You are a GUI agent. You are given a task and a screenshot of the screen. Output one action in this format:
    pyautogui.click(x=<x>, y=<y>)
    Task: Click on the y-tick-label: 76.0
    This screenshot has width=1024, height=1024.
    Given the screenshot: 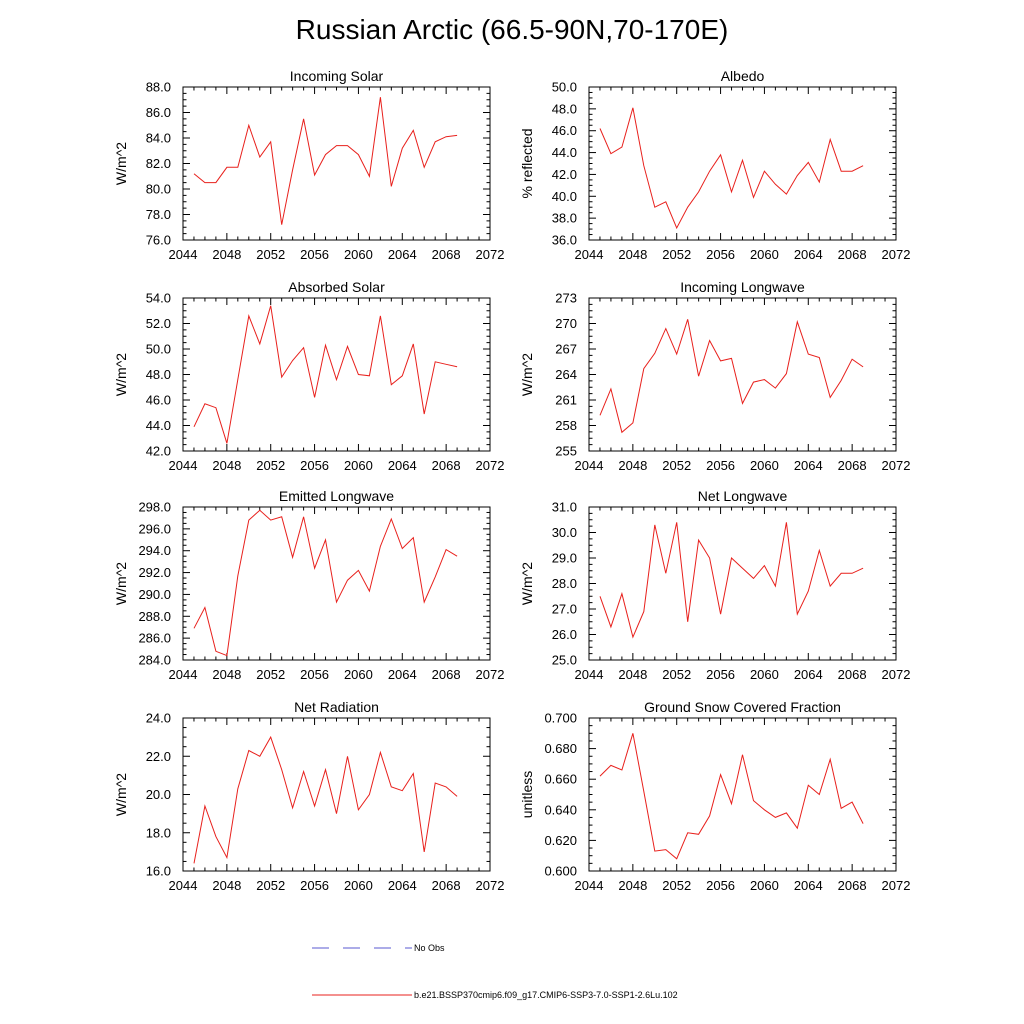 What is the action you would take?
    pyautogui.click(x=158, y=240)
    